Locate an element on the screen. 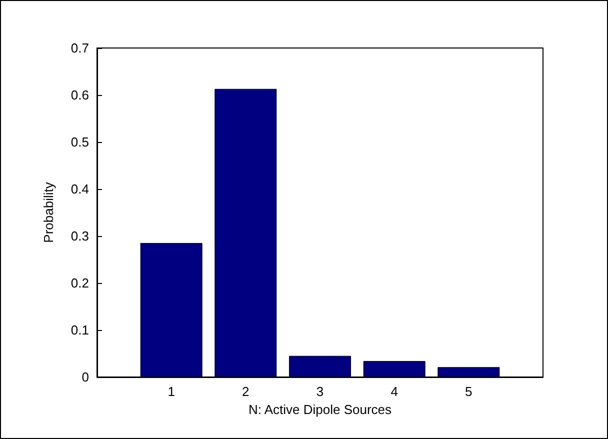 This screenshot has width=608, height=439. y-tick-label: 0.7 is located at coordinates (79, 48).